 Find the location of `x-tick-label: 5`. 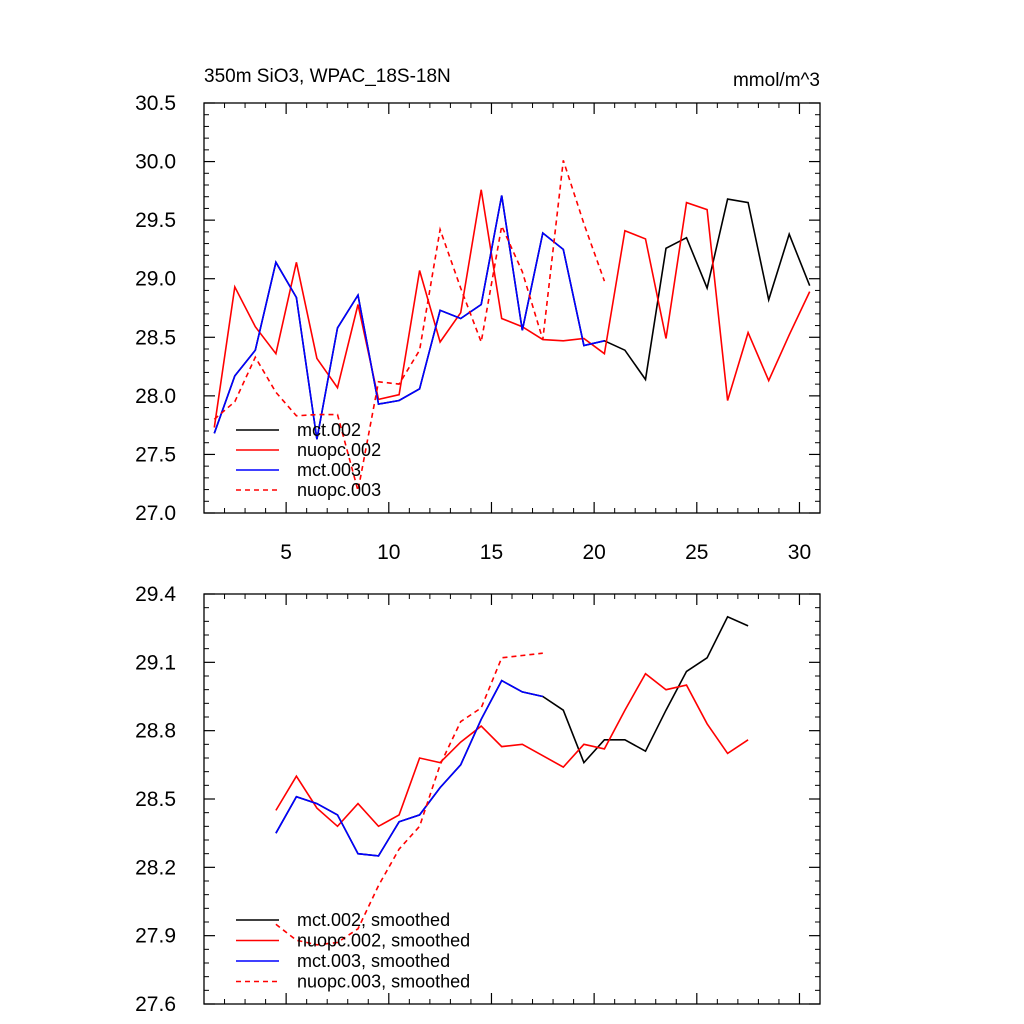

x-tick-label: 5 is located at coordinates (286, 552).